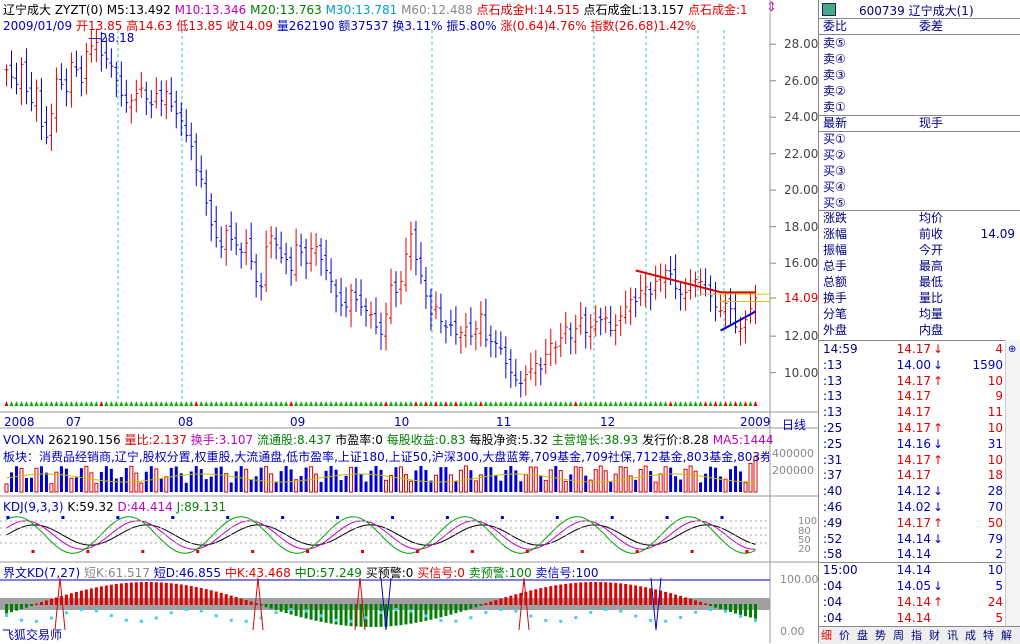 This screenshot has width=1020, height=644. Describe the element at coordinates (804, 549) in the screenshot. I see `kdj-axis-20: 20` at that location.